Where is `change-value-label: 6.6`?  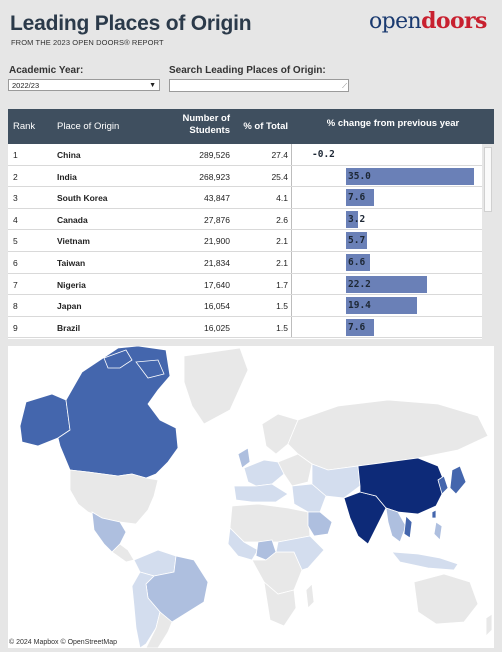
change-value-label: 6.6 is located at coordinates (357, 262).